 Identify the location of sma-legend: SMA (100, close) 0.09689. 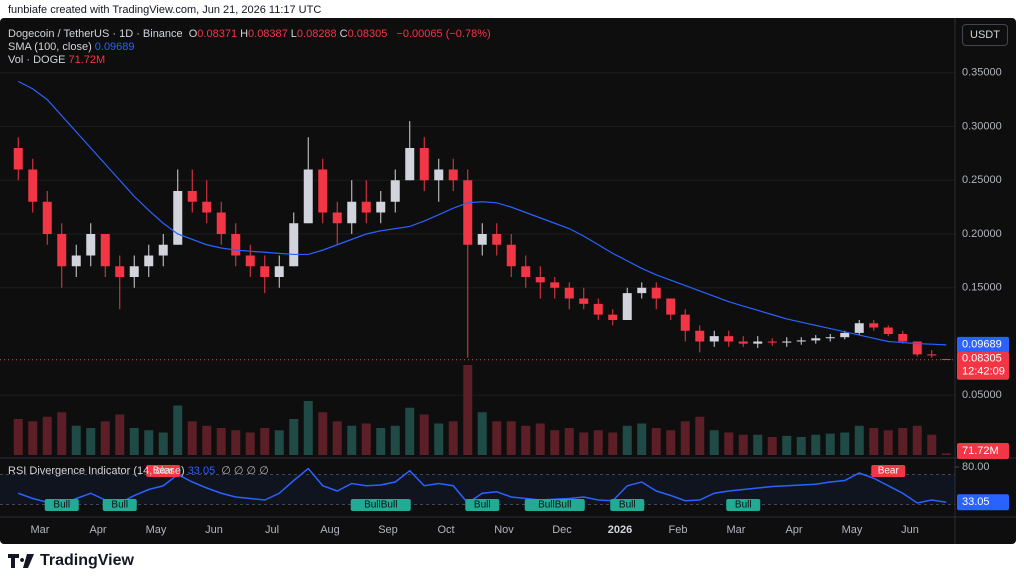
(73, 47).